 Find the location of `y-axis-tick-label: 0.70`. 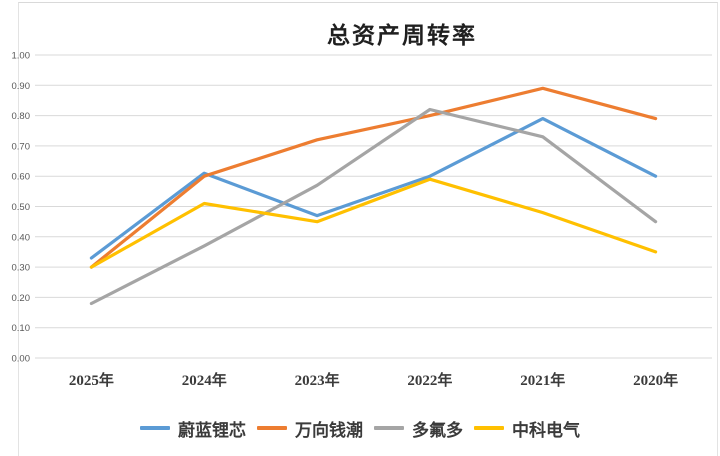

y-axis-tick-label: 0.70 is located at coordinates (21, 146).